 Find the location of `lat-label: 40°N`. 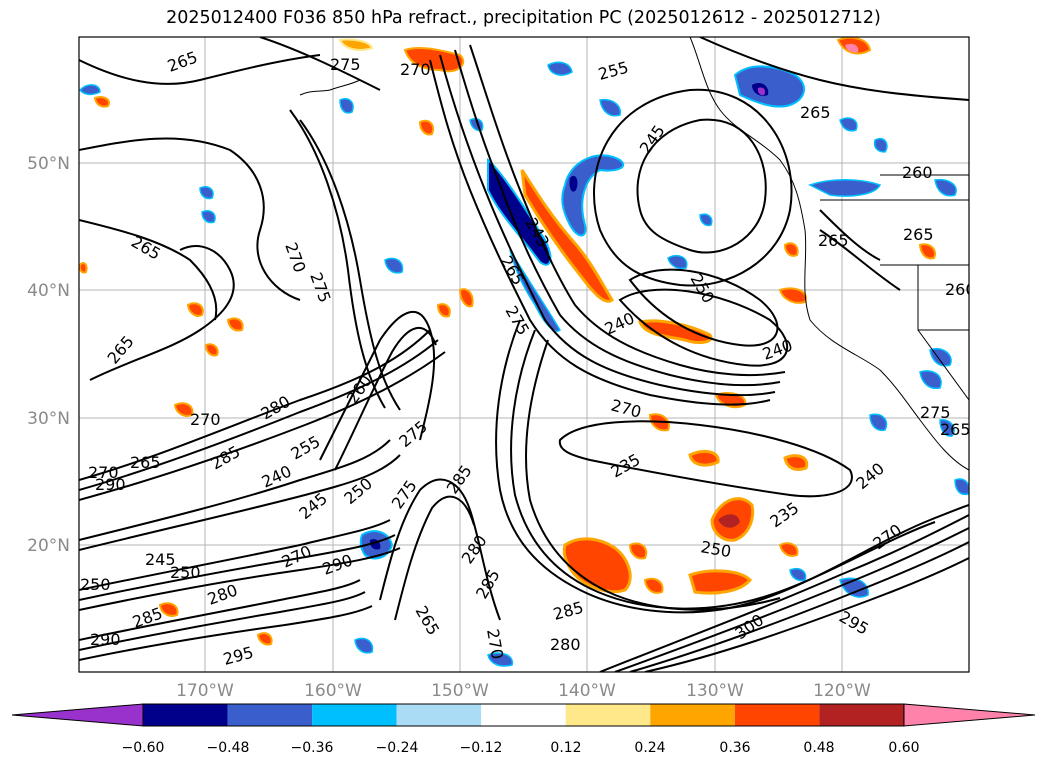

lat-label: 40°N is located at coordinates (48, 291).